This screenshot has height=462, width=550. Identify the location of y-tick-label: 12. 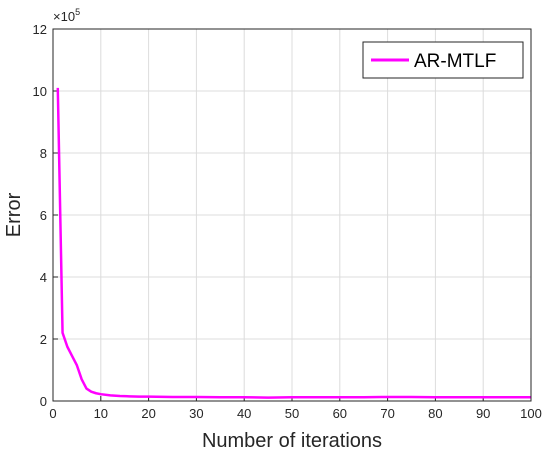
(40, 29).